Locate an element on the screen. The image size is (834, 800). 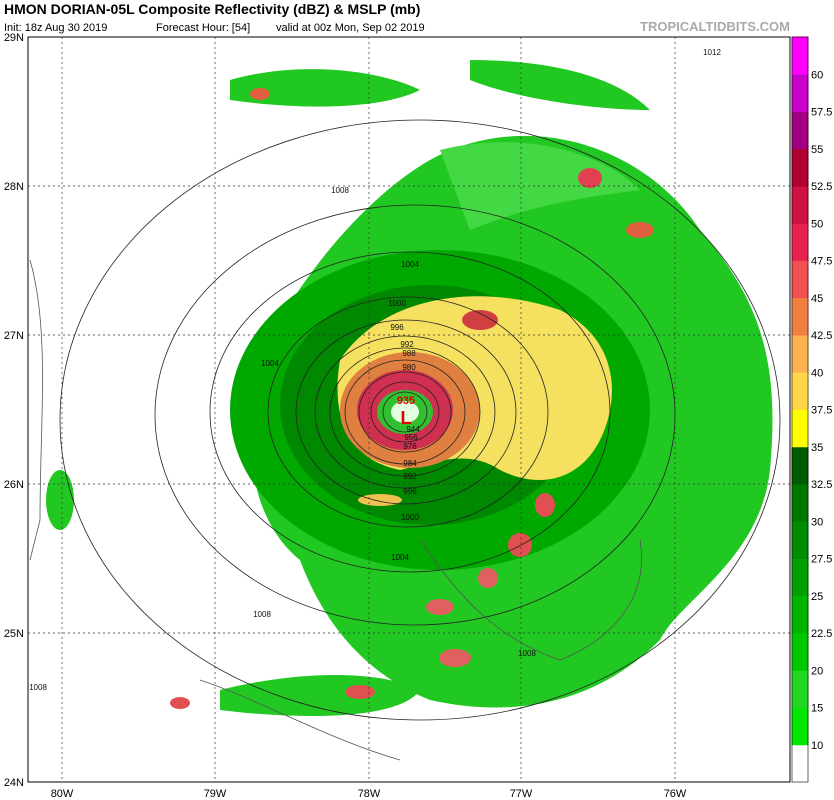
colorbar-label: 45 is located at coordinates (817, 299).